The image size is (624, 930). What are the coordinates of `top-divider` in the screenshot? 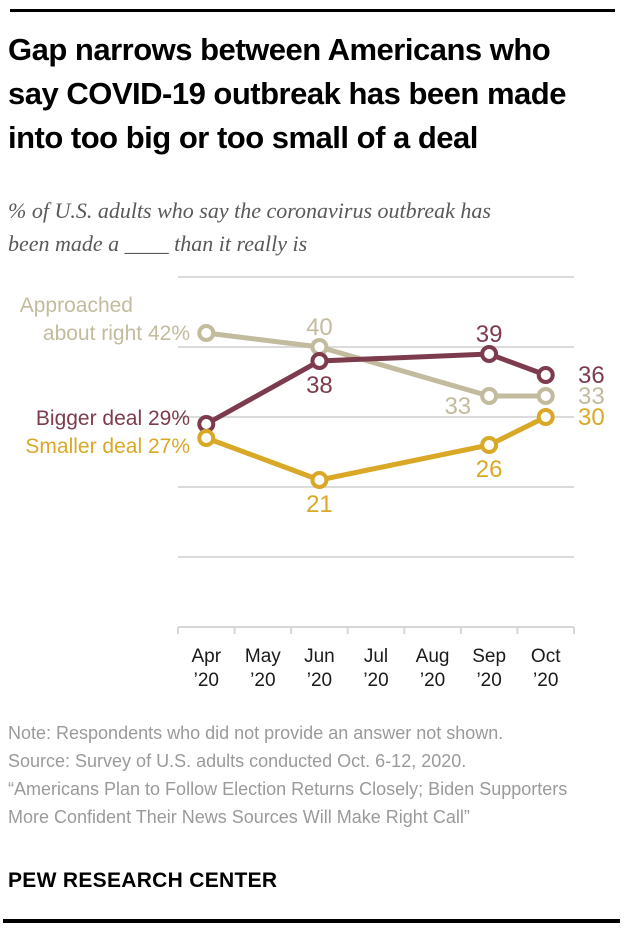 It's located at (312, 10).